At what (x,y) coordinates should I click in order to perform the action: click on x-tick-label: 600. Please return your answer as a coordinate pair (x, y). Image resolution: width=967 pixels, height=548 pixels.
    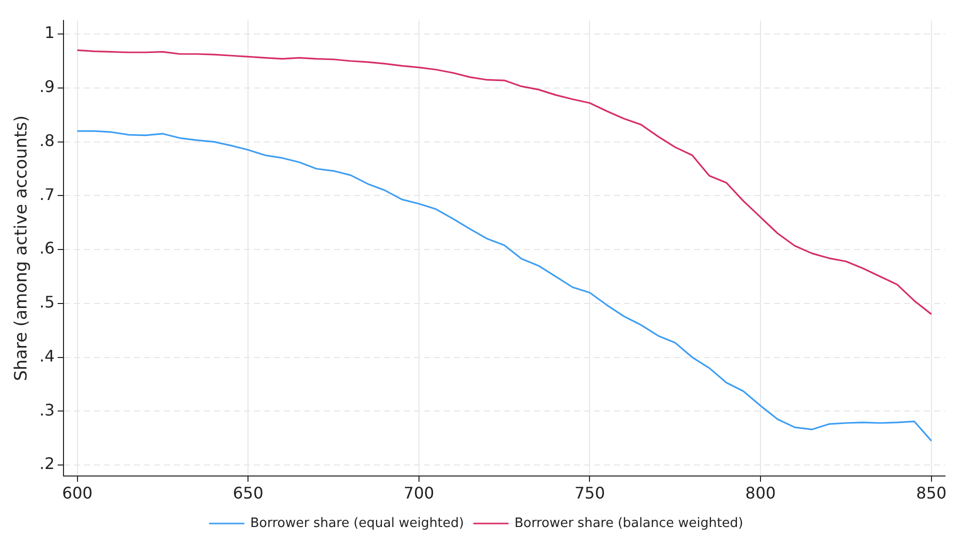
    Looking at the image, I should click on (77, 493).